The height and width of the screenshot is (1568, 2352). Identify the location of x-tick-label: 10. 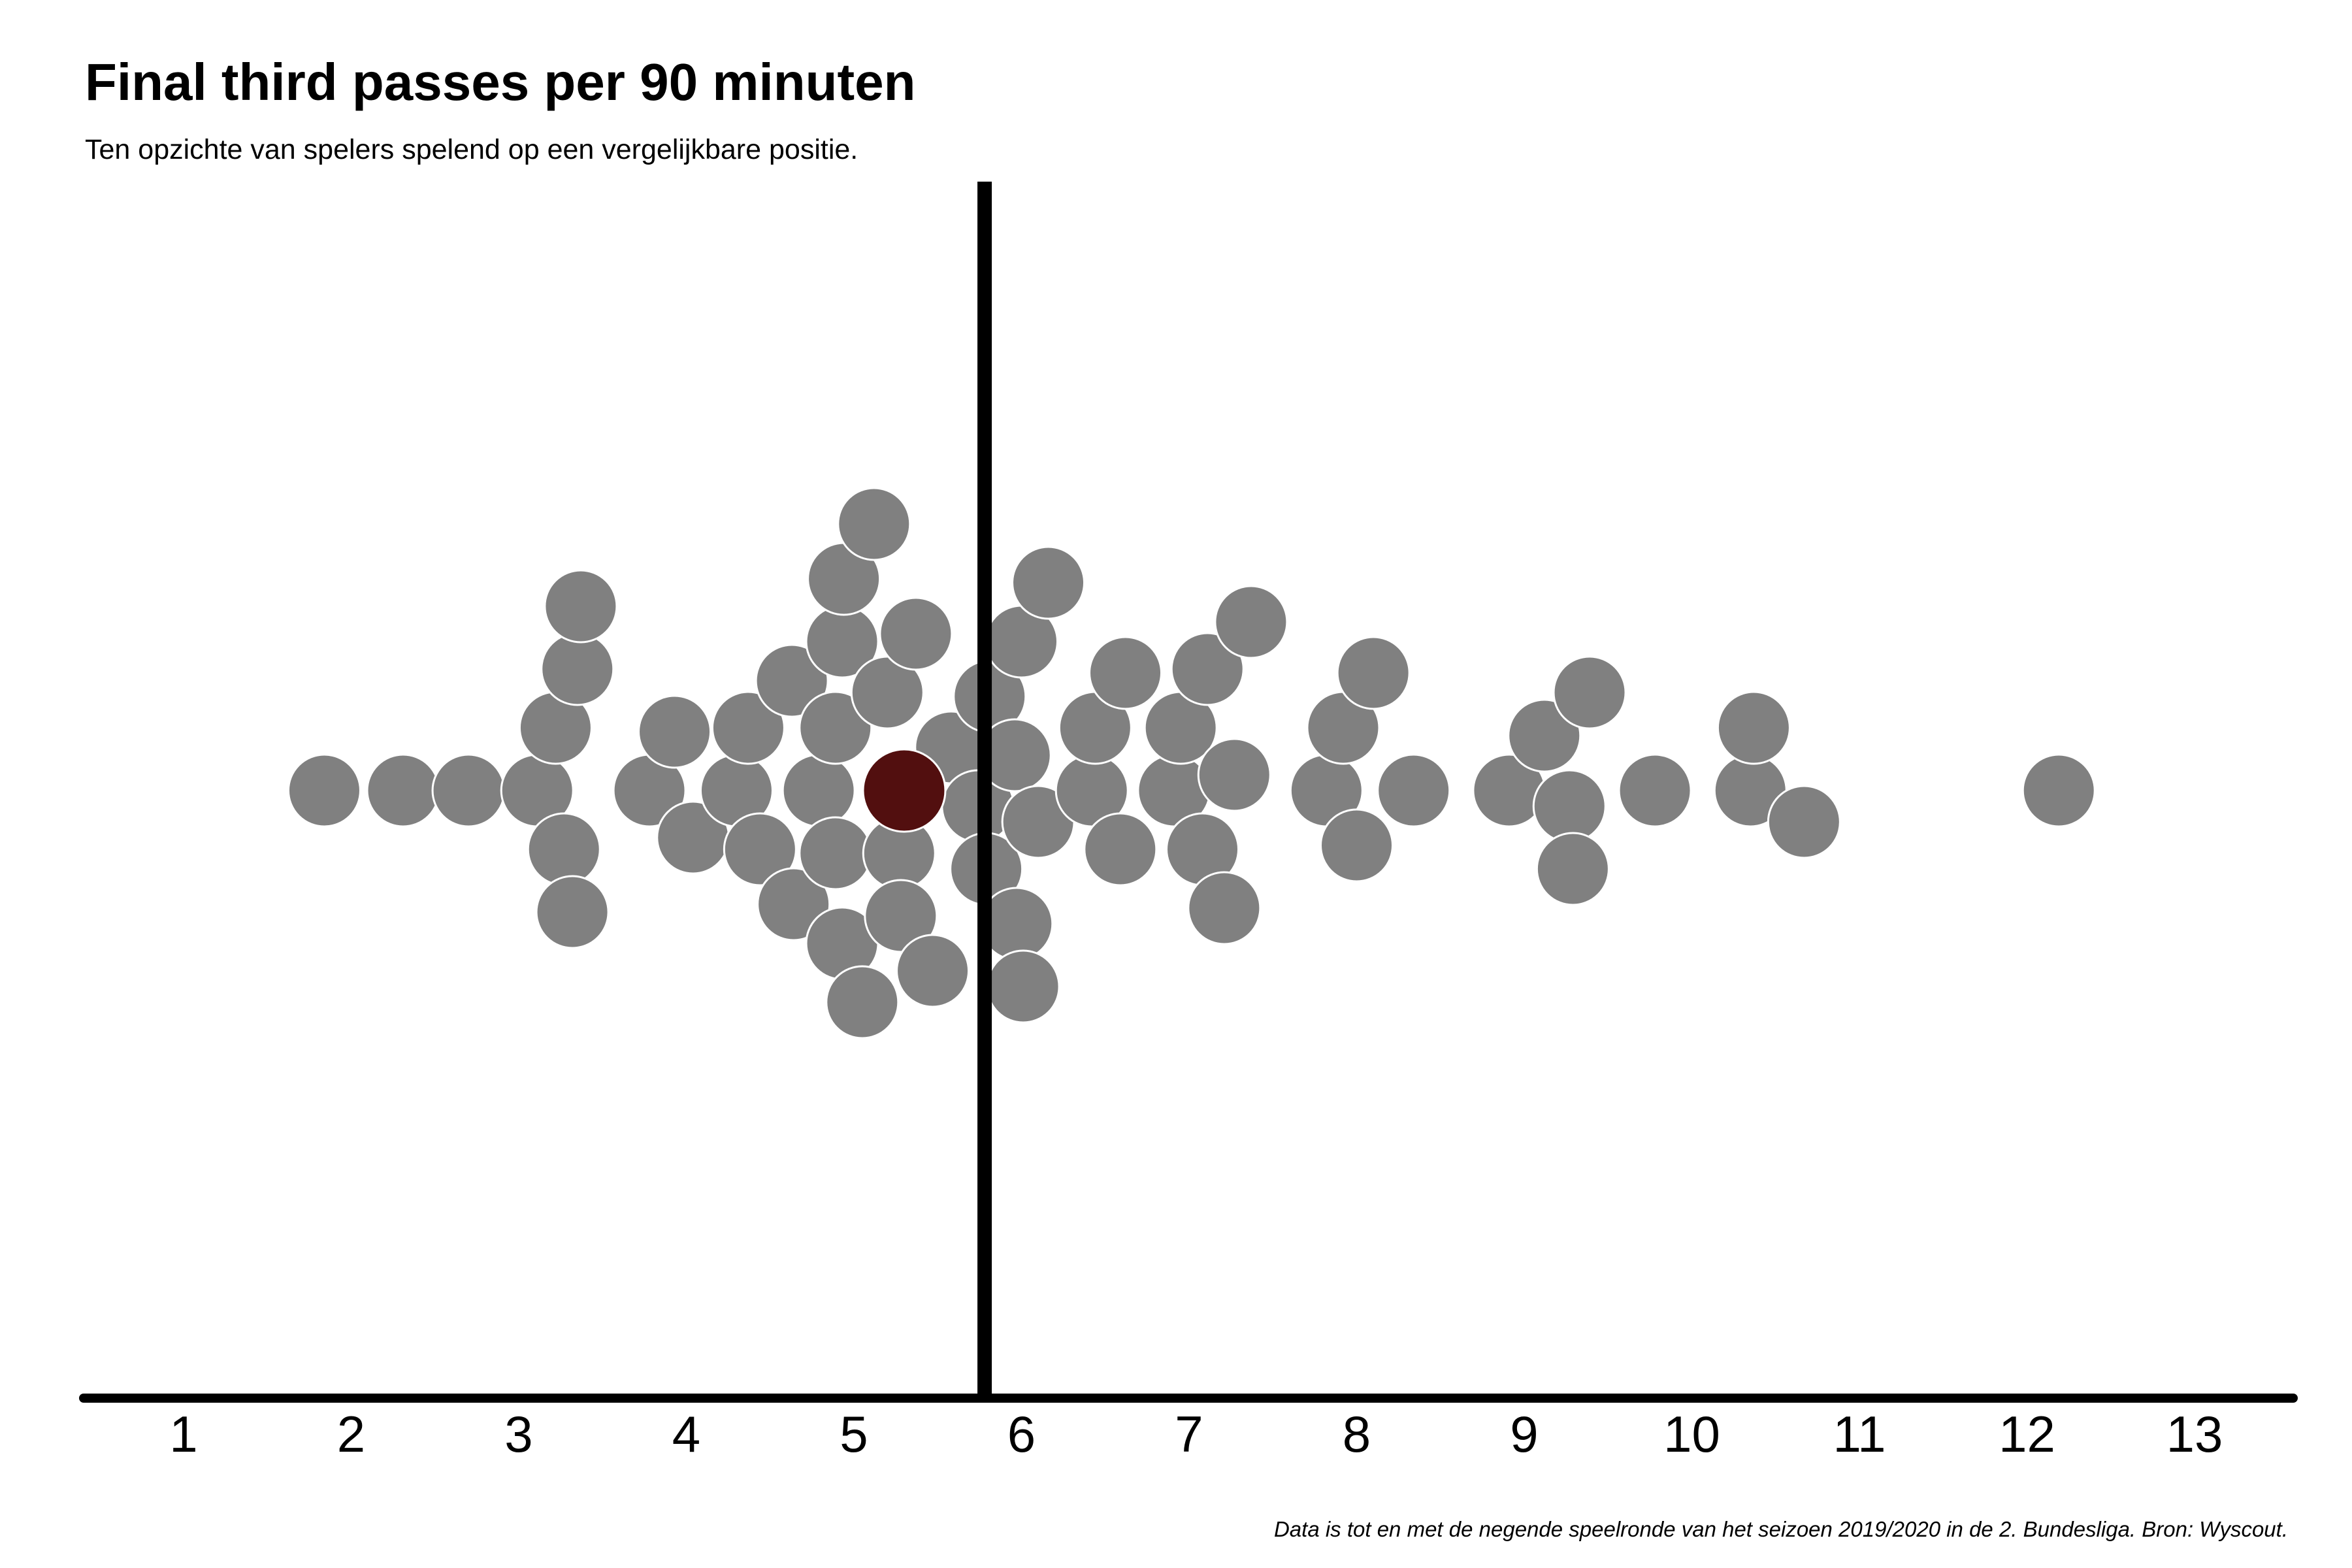
(1691, 1434).